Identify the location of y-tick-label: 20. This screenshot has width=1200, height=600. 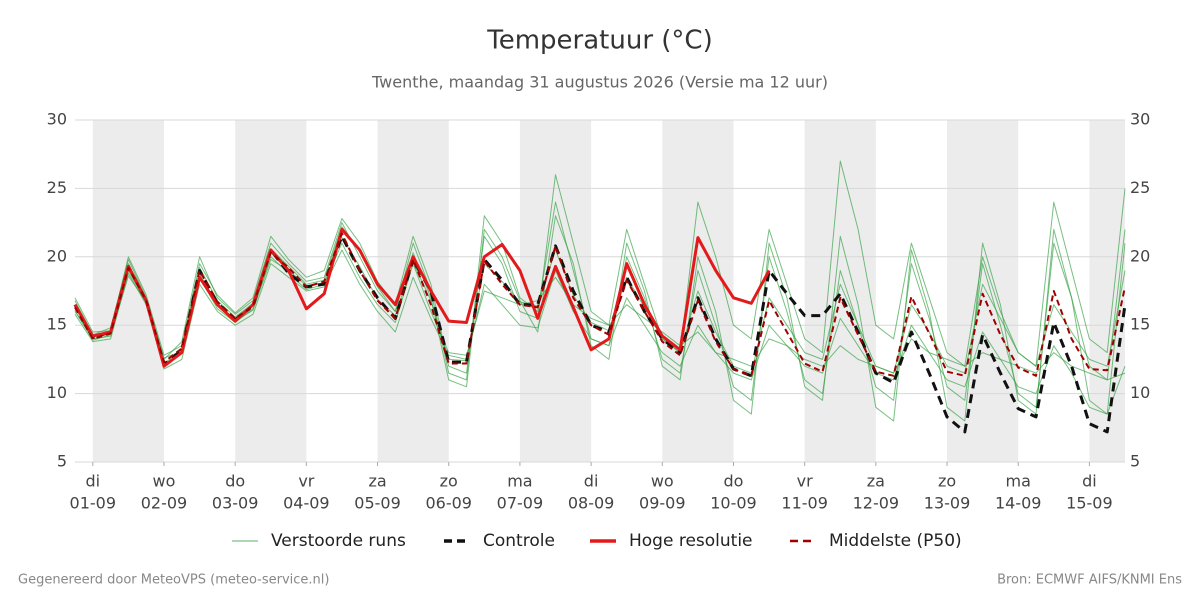
(57, 255).